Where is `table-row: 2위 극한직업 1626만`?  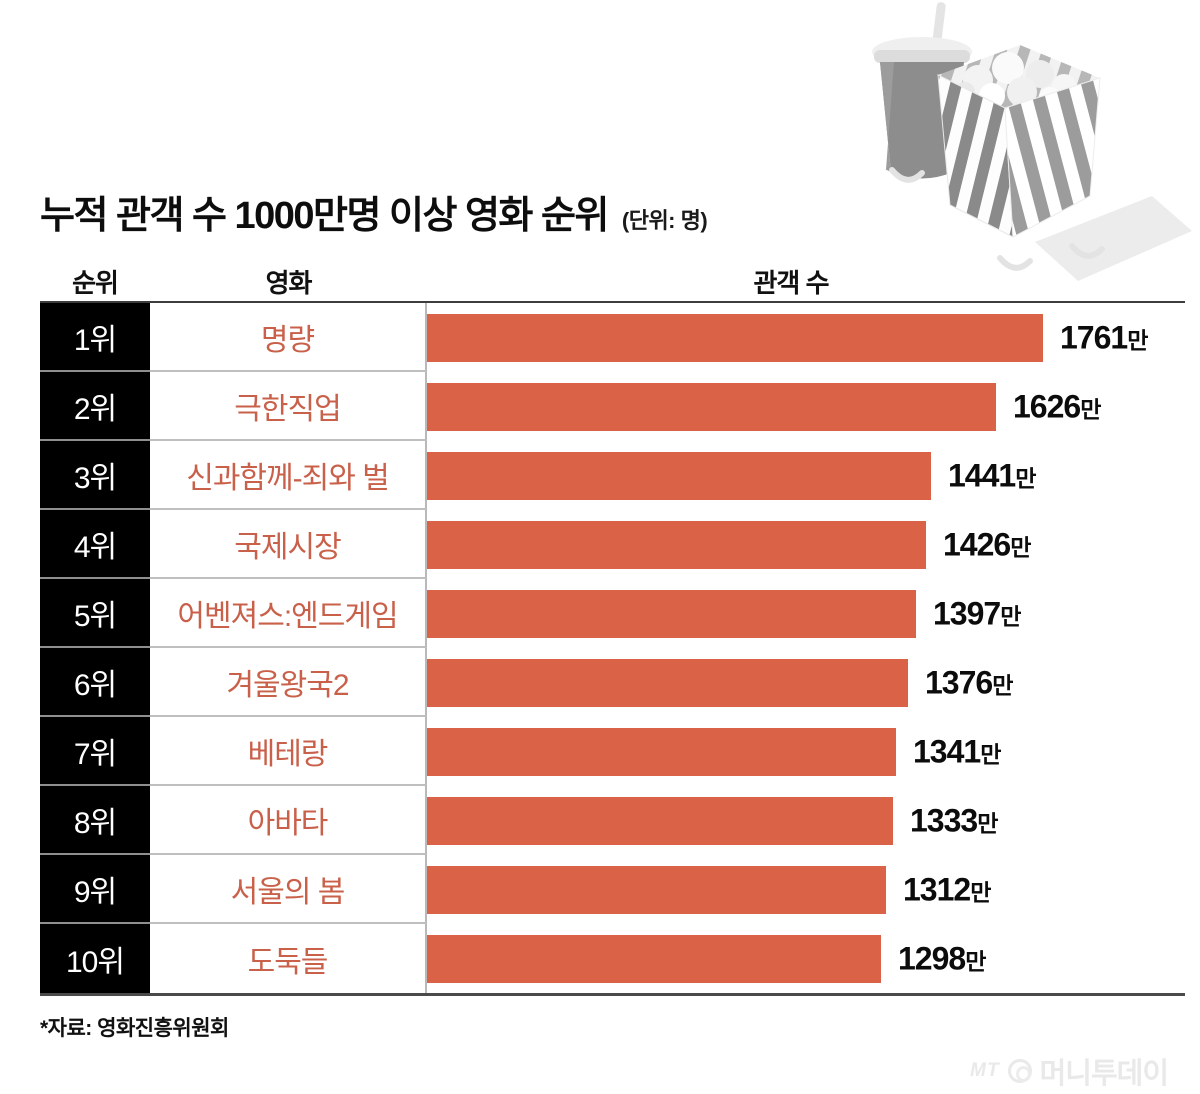
table-row: 2위 극한직업 1626만 is located at coordinates (612, 406).